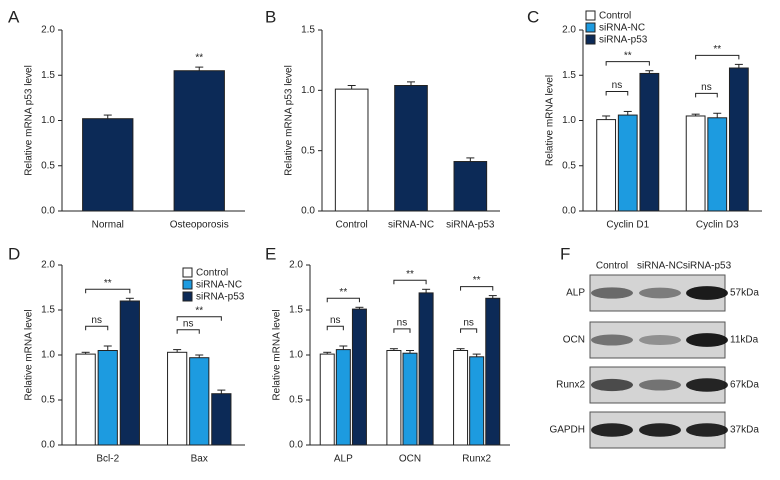 This screenshot has height=480, width=780. Describe the element at coordinates (717, 225) in the screenshot. I see `x-tick-label: Cyclin D3` at that location.